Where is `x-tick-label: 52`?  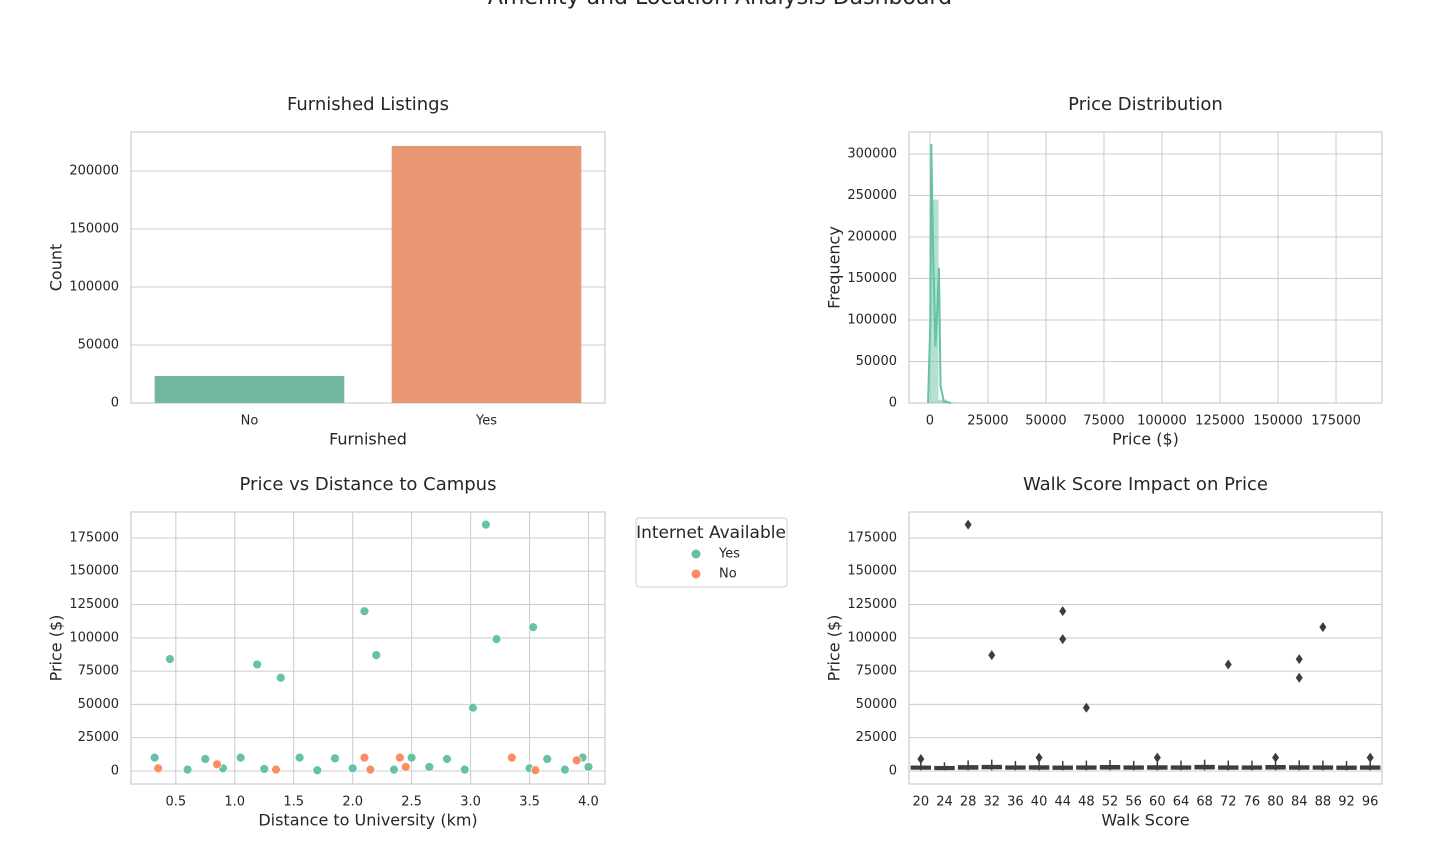
x-tick-label: 52 is located at coordinates (1110, 802).